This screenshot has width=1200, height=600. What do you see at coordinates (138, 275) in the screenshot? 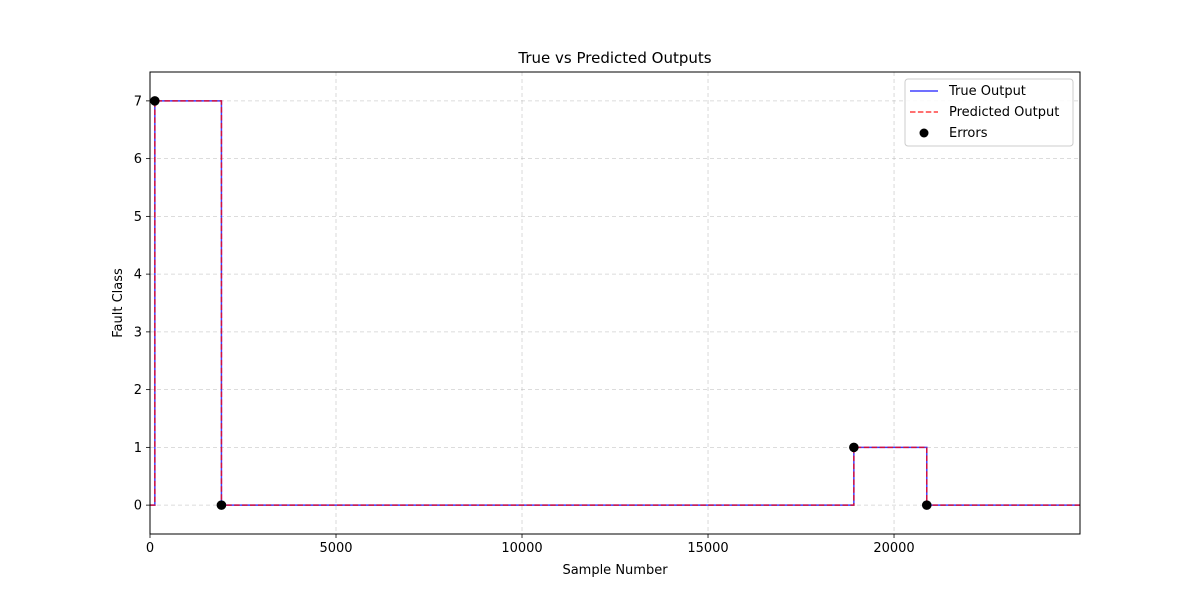
I see `y-tick-label: 4` at bounding box center [138, 275].